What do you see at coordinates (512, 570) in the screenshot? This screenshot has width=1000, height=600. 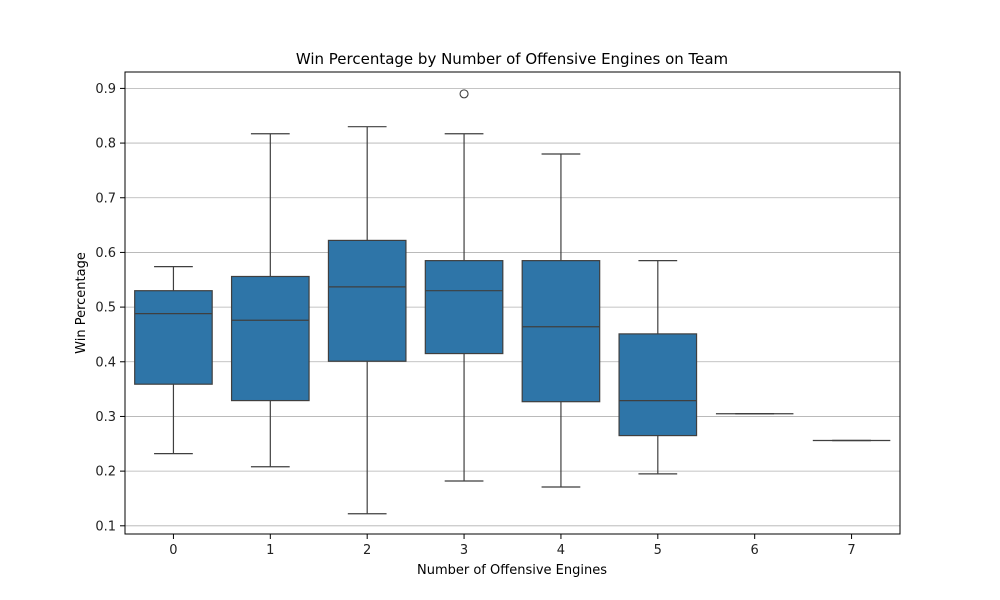 I see `x-axis-label: Number of Offensive Engines` at bounding box center [512, 570].